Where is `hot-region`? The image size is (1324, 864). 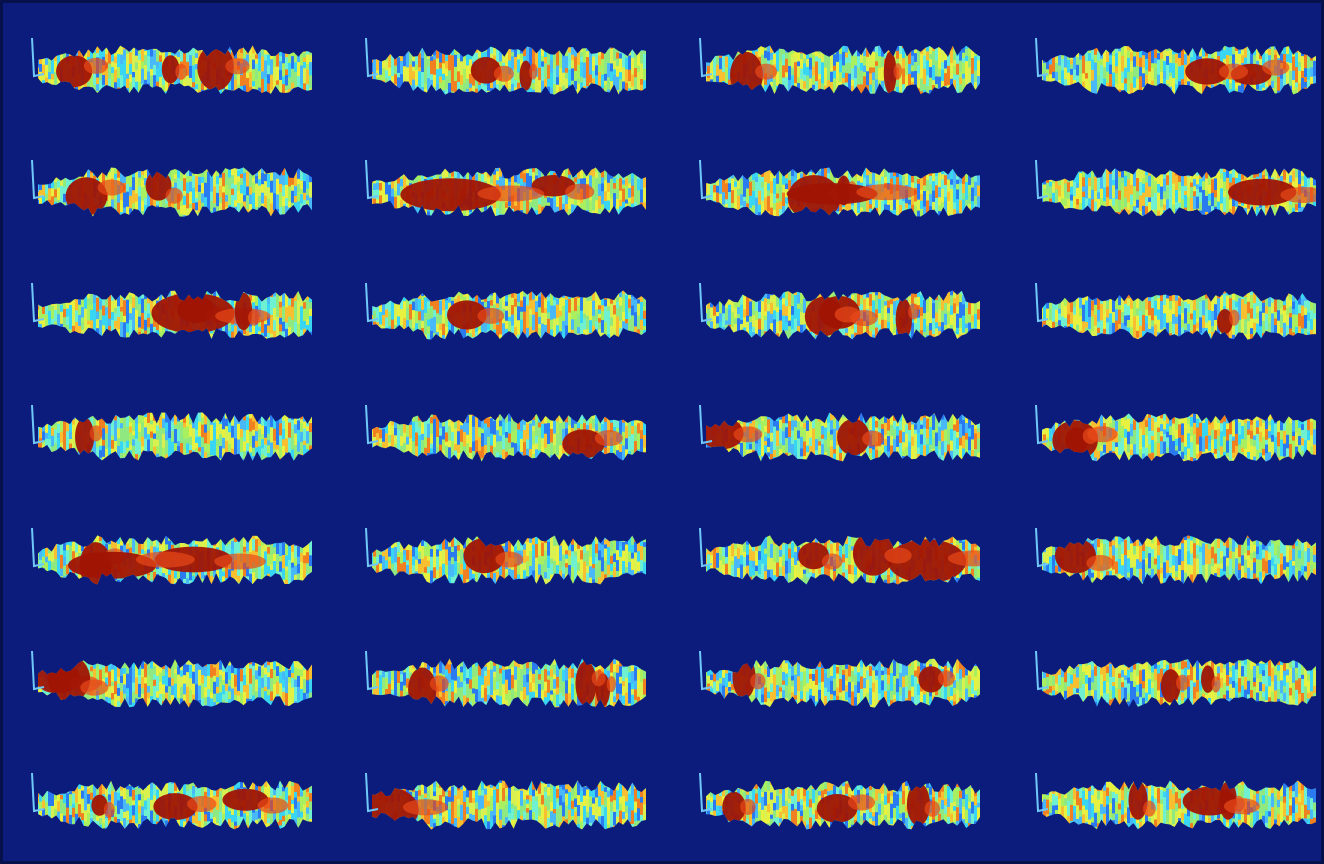
hot-region is located at coordinates (74, 71).